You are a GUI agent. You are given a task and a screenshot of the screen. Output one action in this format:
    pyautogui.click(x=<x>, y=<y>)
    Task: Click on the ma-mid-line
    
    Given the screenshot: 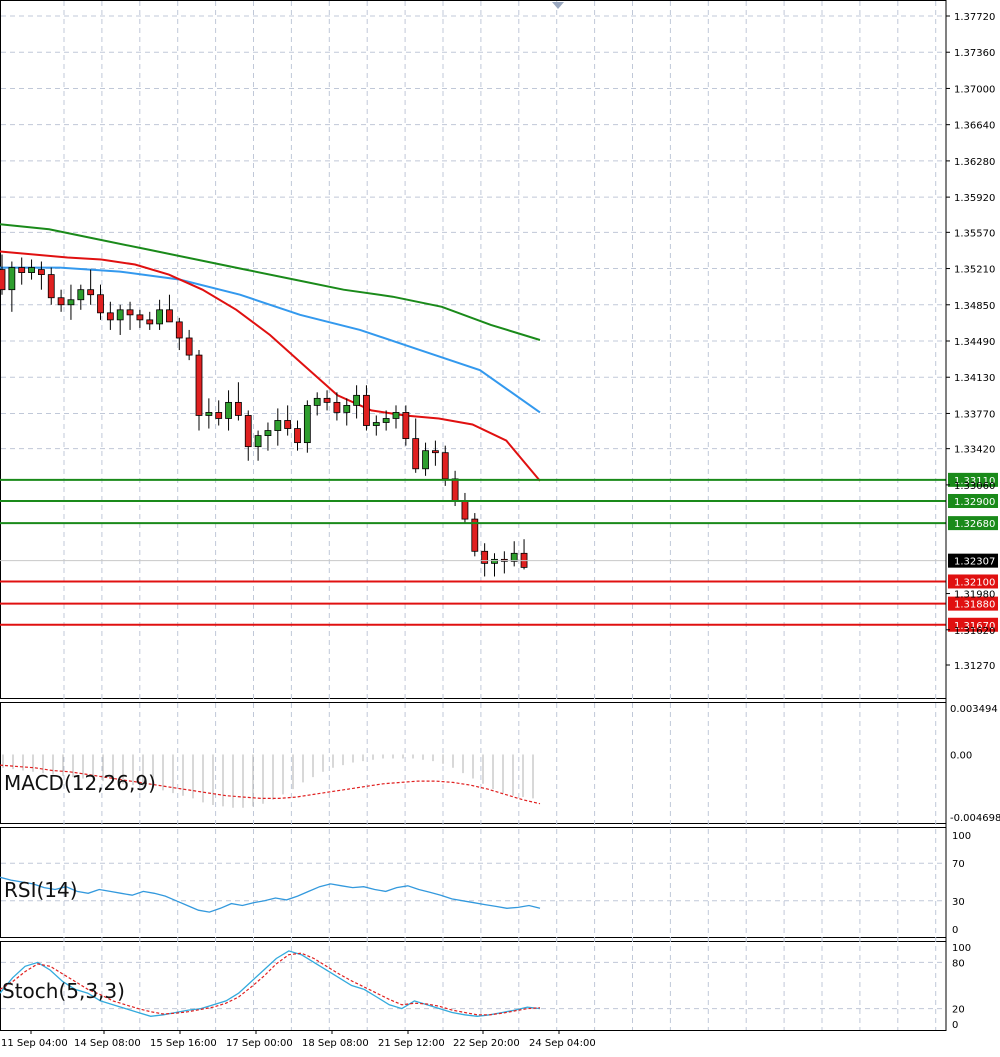 What is the action you would take?
    pyautogui.click(x=270, y=340)
    